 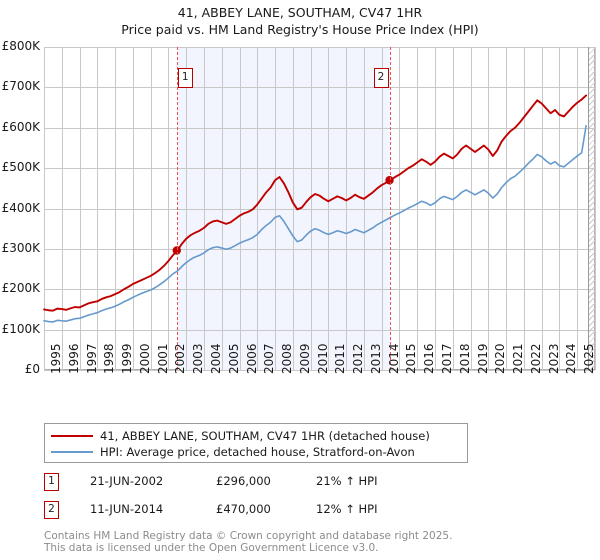 I want to click on transaction-hpi-delta-2: 12% ↑ HPI, so click(x=347, y=509).